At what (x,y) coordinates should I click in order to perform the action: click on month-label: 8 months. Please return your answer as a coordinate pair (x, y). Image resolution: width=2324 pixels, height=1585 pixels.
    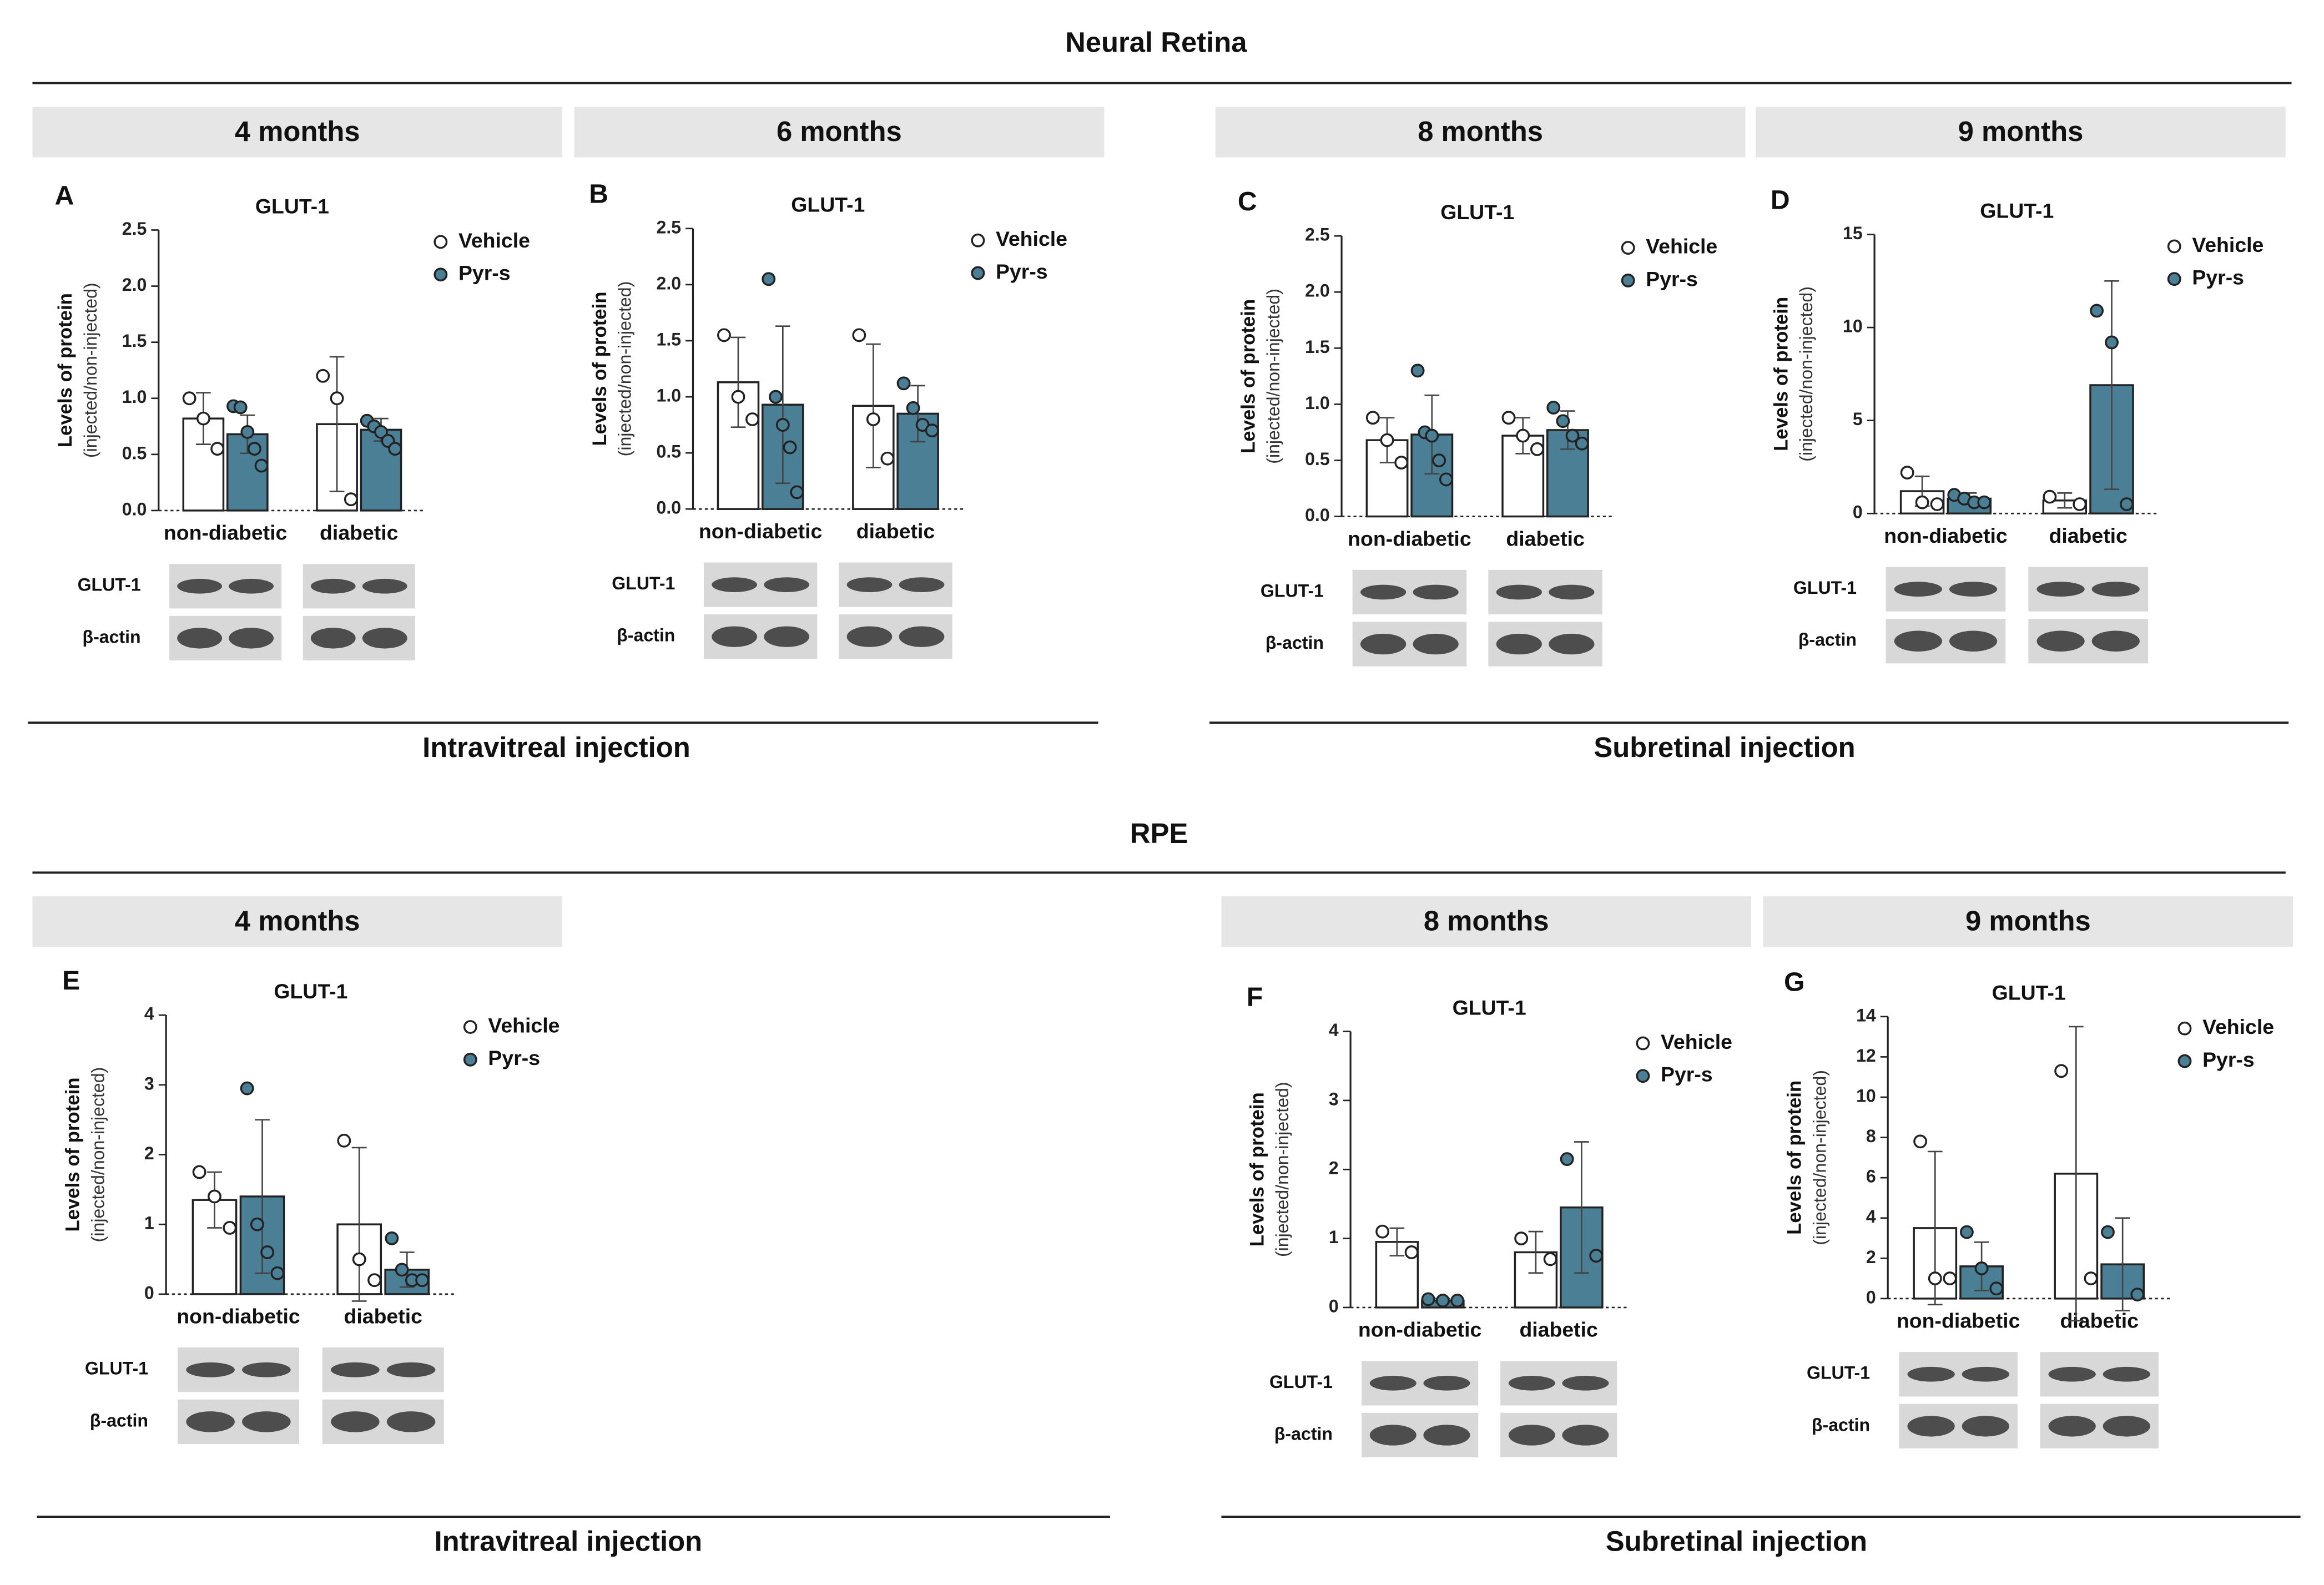
    Looking at the image, I should click on (1486, 921).